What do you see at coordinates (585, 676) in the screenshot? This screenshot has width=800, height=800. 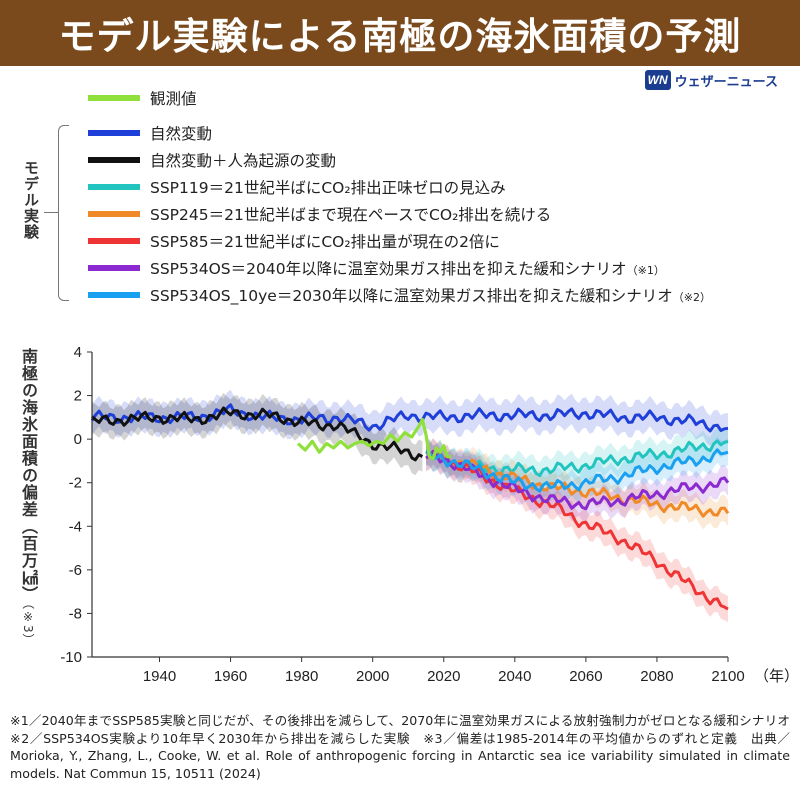 I see `x-tick-label: 2060` at bounding box center [585, 676].